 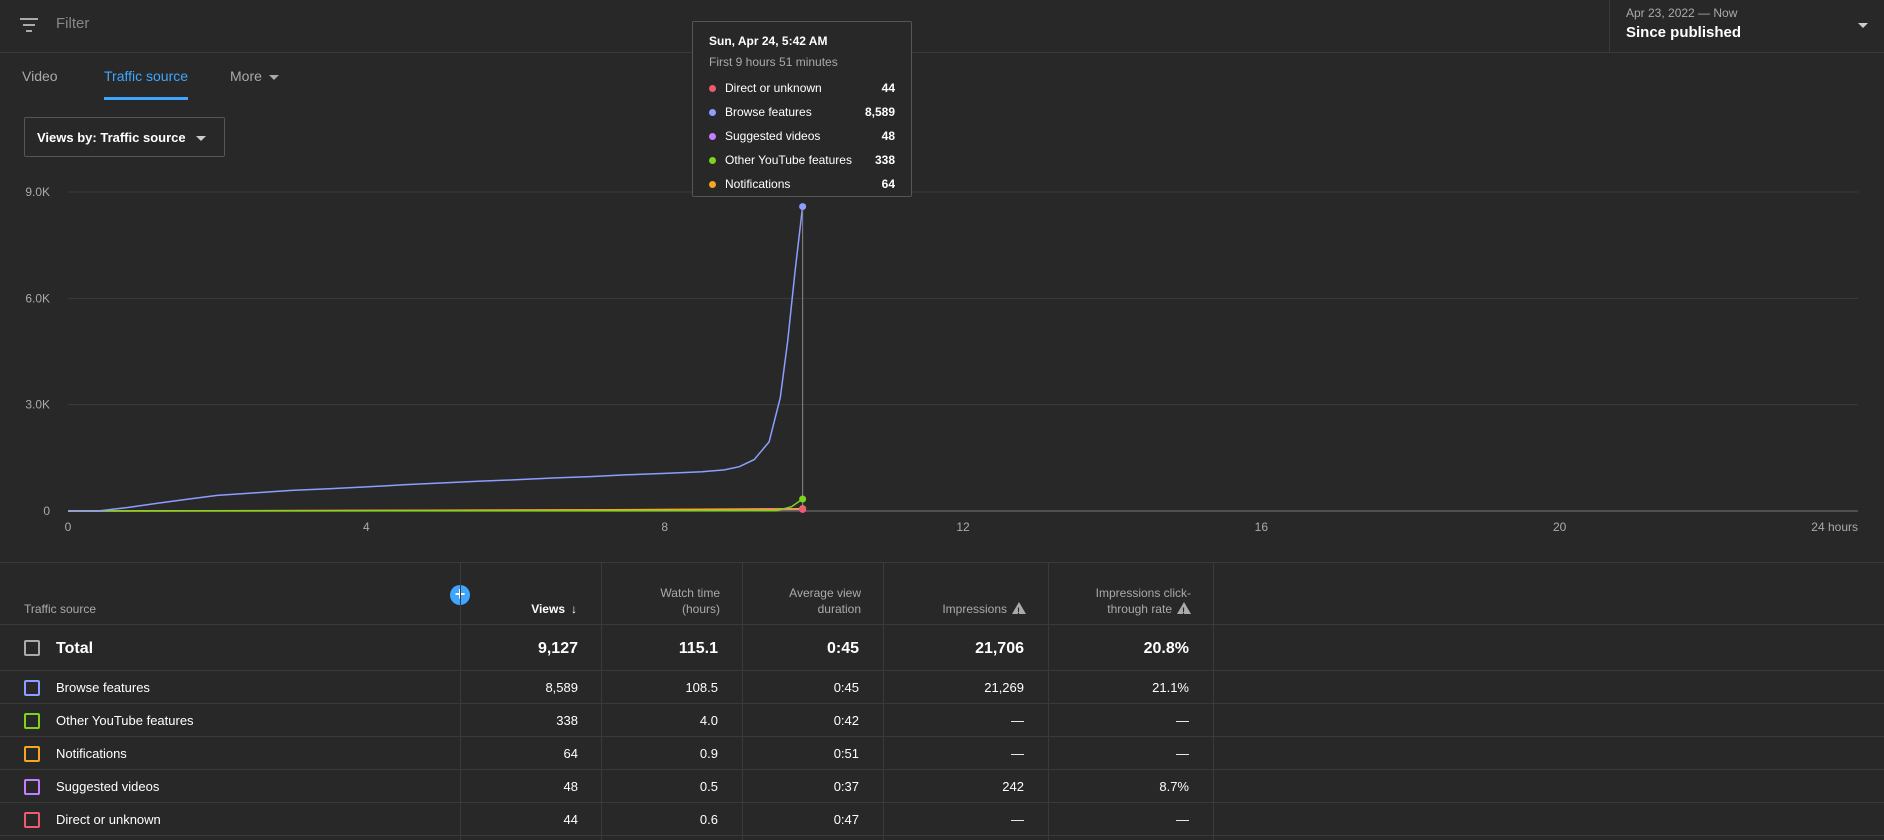 What do you see at coordinates (708, 819) in the screenshot?
I see `cell-watch-time: 0.6` at bounding box center [708, 819].